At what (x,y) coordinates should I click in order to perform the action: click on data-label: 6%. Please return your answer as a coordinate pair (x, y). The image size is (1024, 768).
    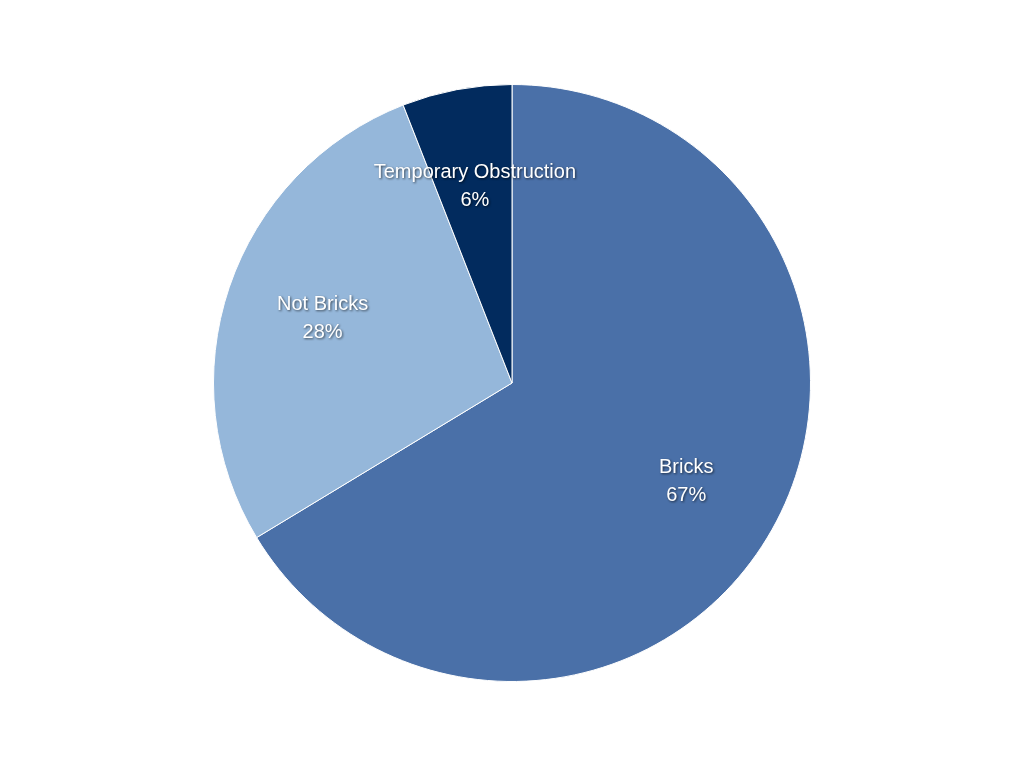
    Looking at the image, I should click on (475, 198).